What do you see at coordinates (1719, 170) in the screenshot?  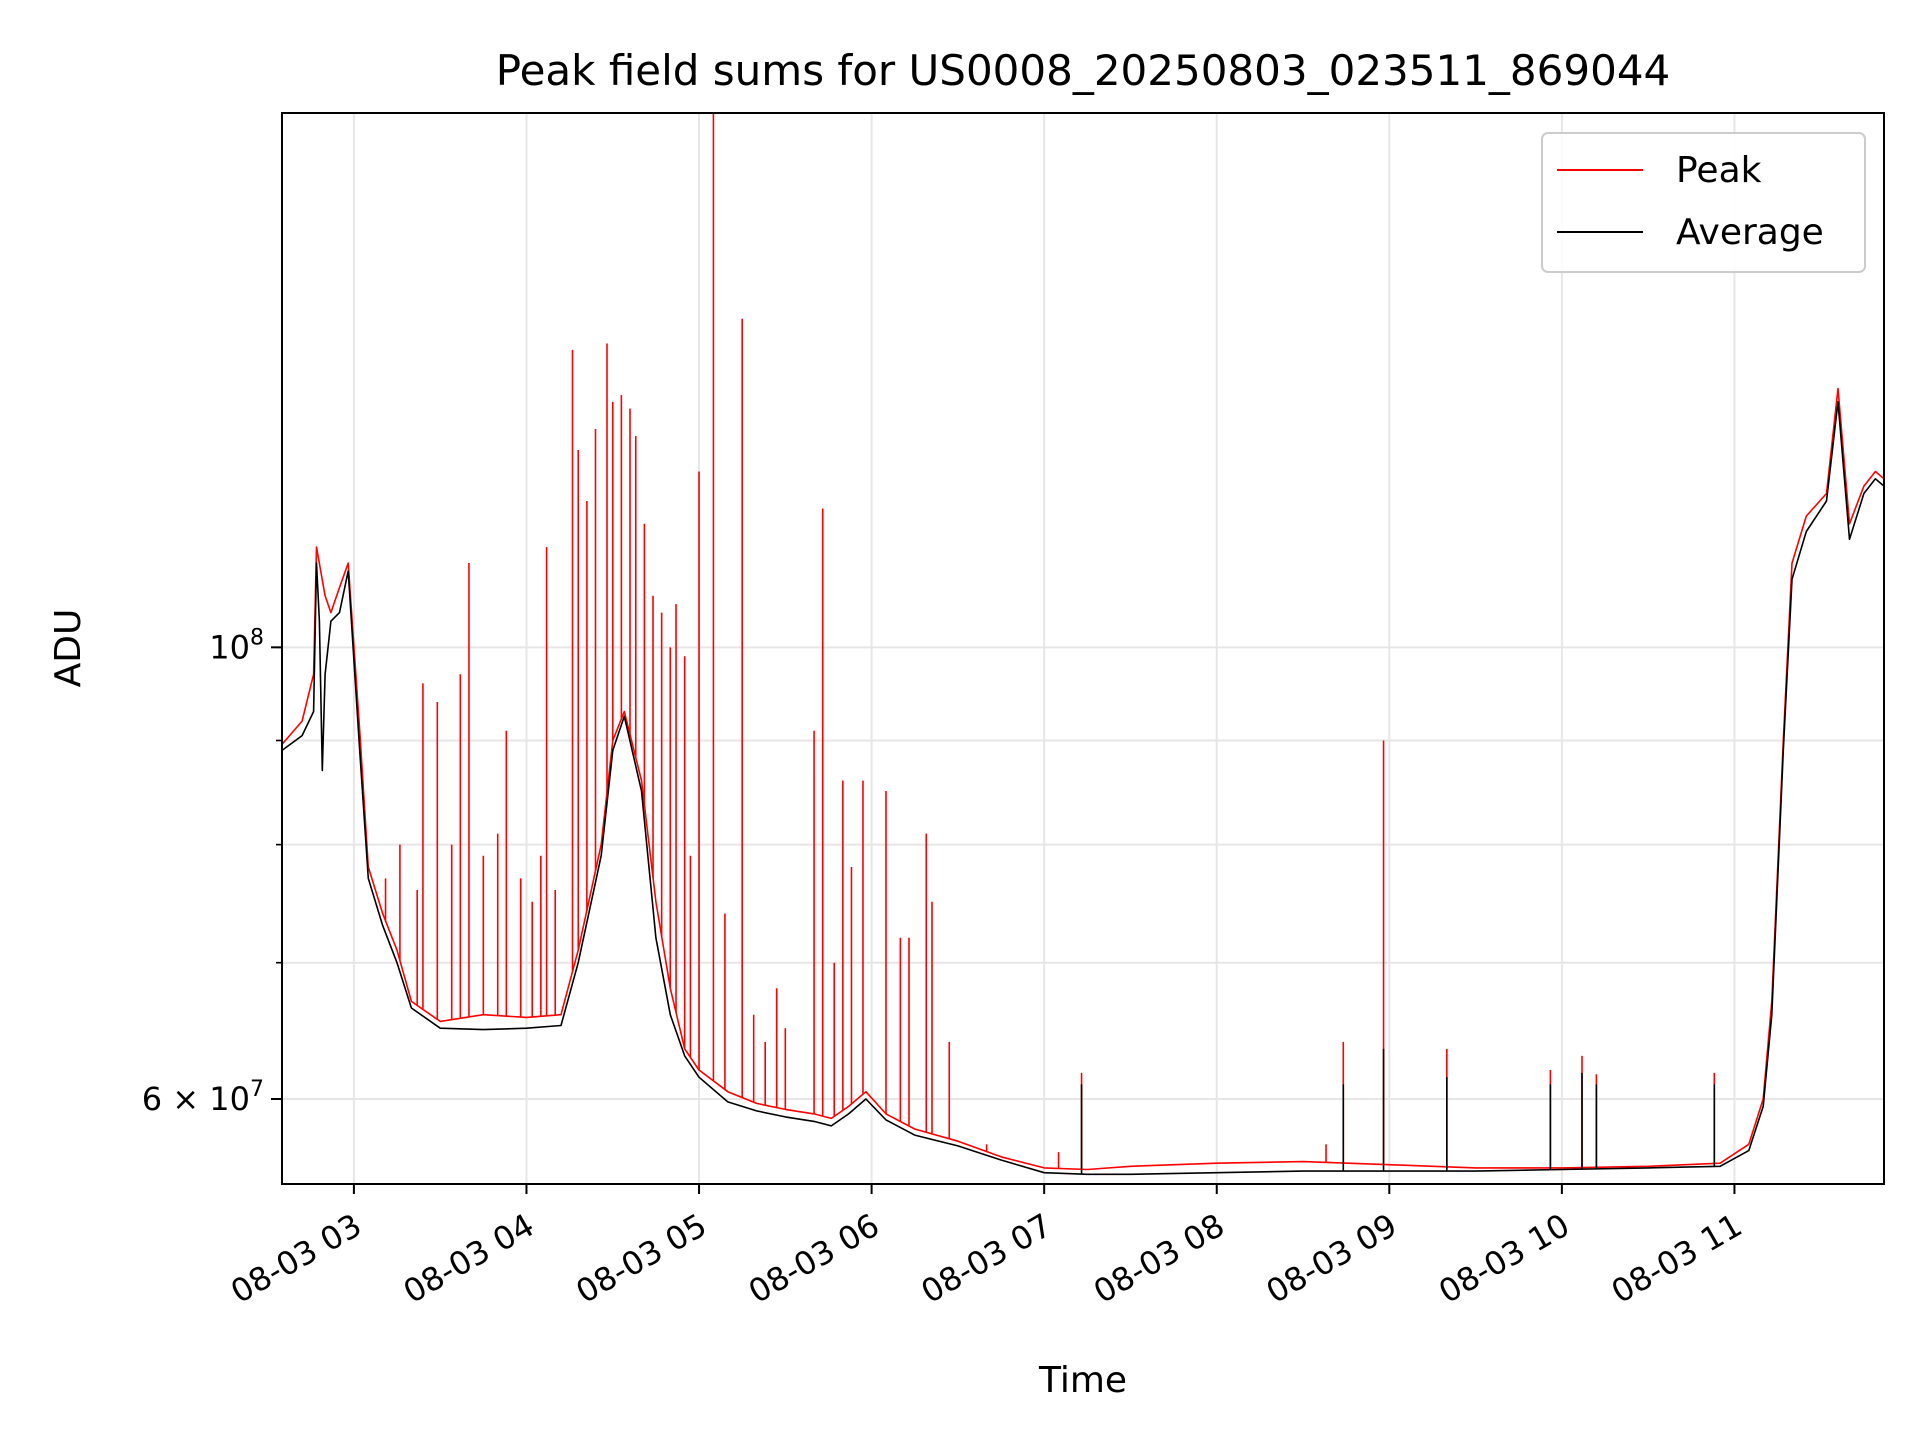 I see `legend-label-peak: Peak` at bounding box center [1719, 170].